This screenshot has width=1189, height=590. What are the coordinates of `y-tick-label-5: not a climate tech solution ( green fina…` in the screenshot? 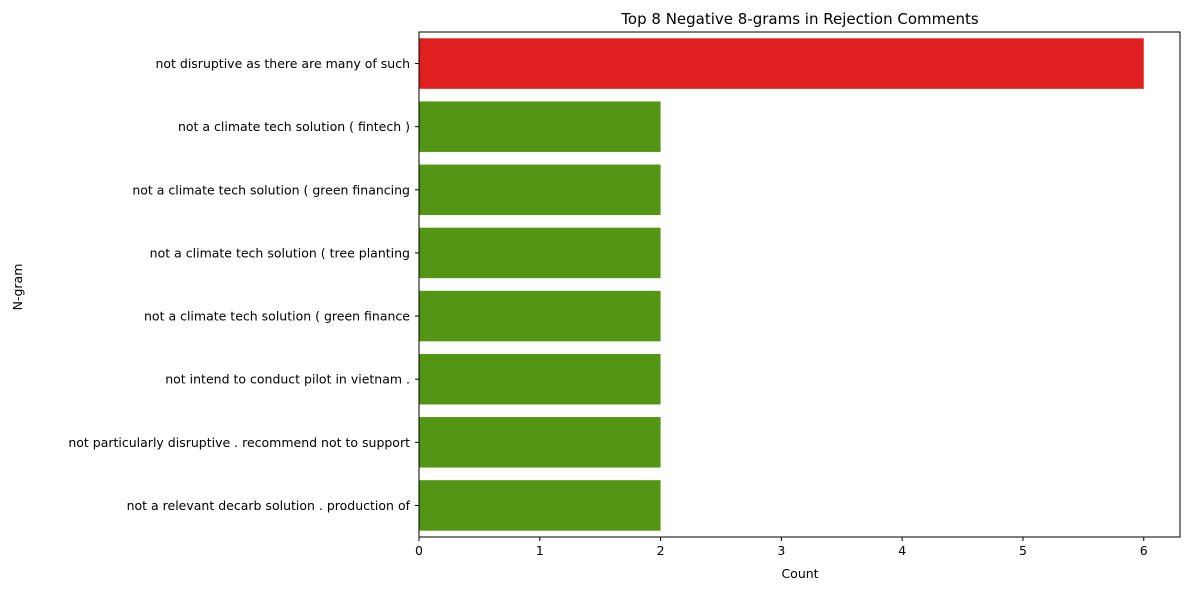 It's located at (277, 316).